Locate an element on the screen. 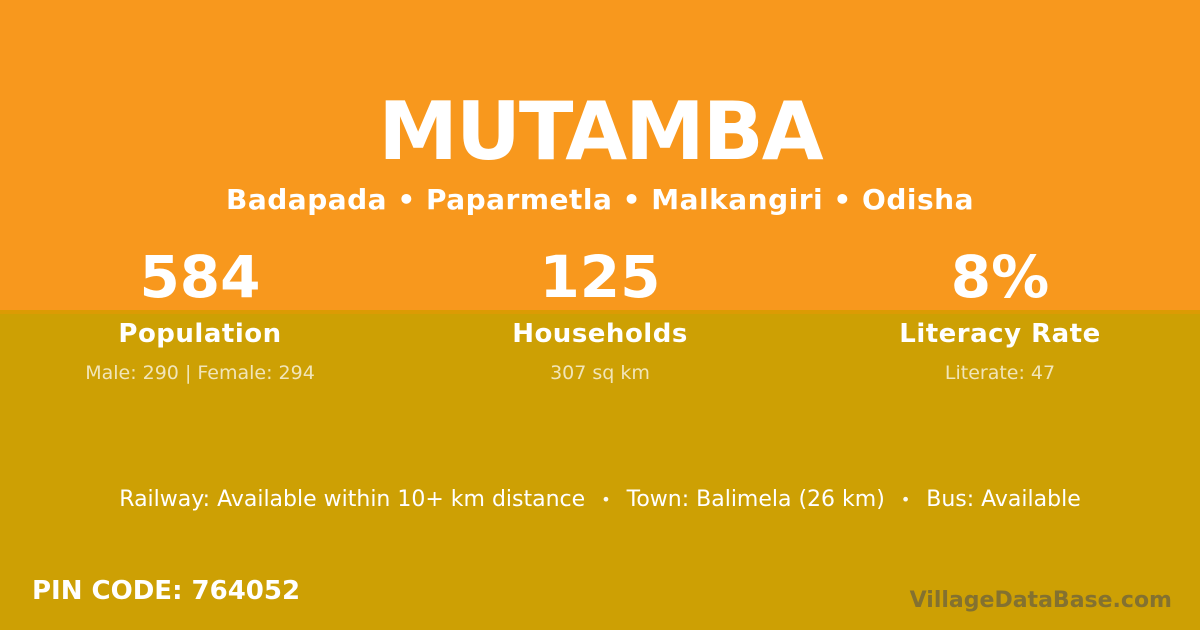 The height and width of the screenshot is (630, 1200). pin-code-label: PIN CODE: 764052 is located at coordinates (166, 591).